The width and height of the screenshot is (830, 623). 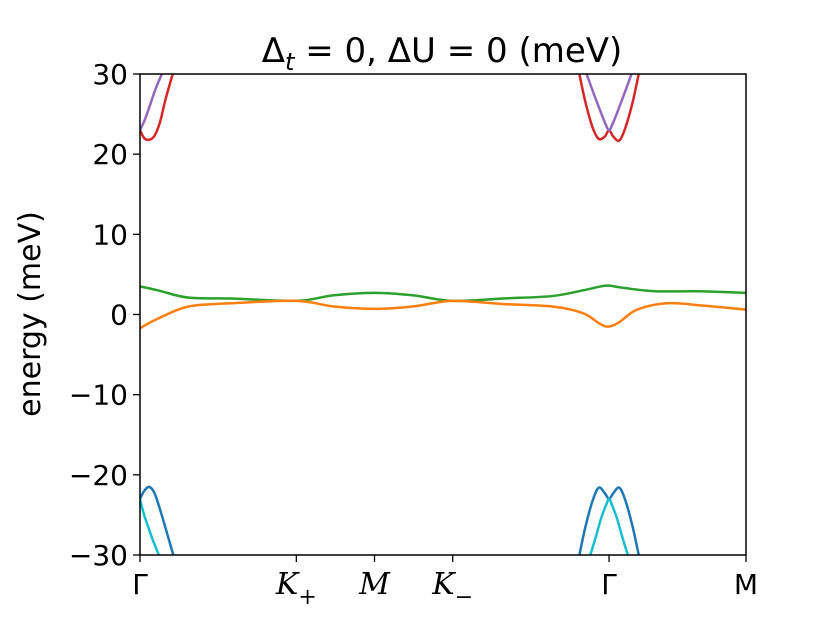 I want to click on y-tick-label: 30, so click(x=110, y=74).